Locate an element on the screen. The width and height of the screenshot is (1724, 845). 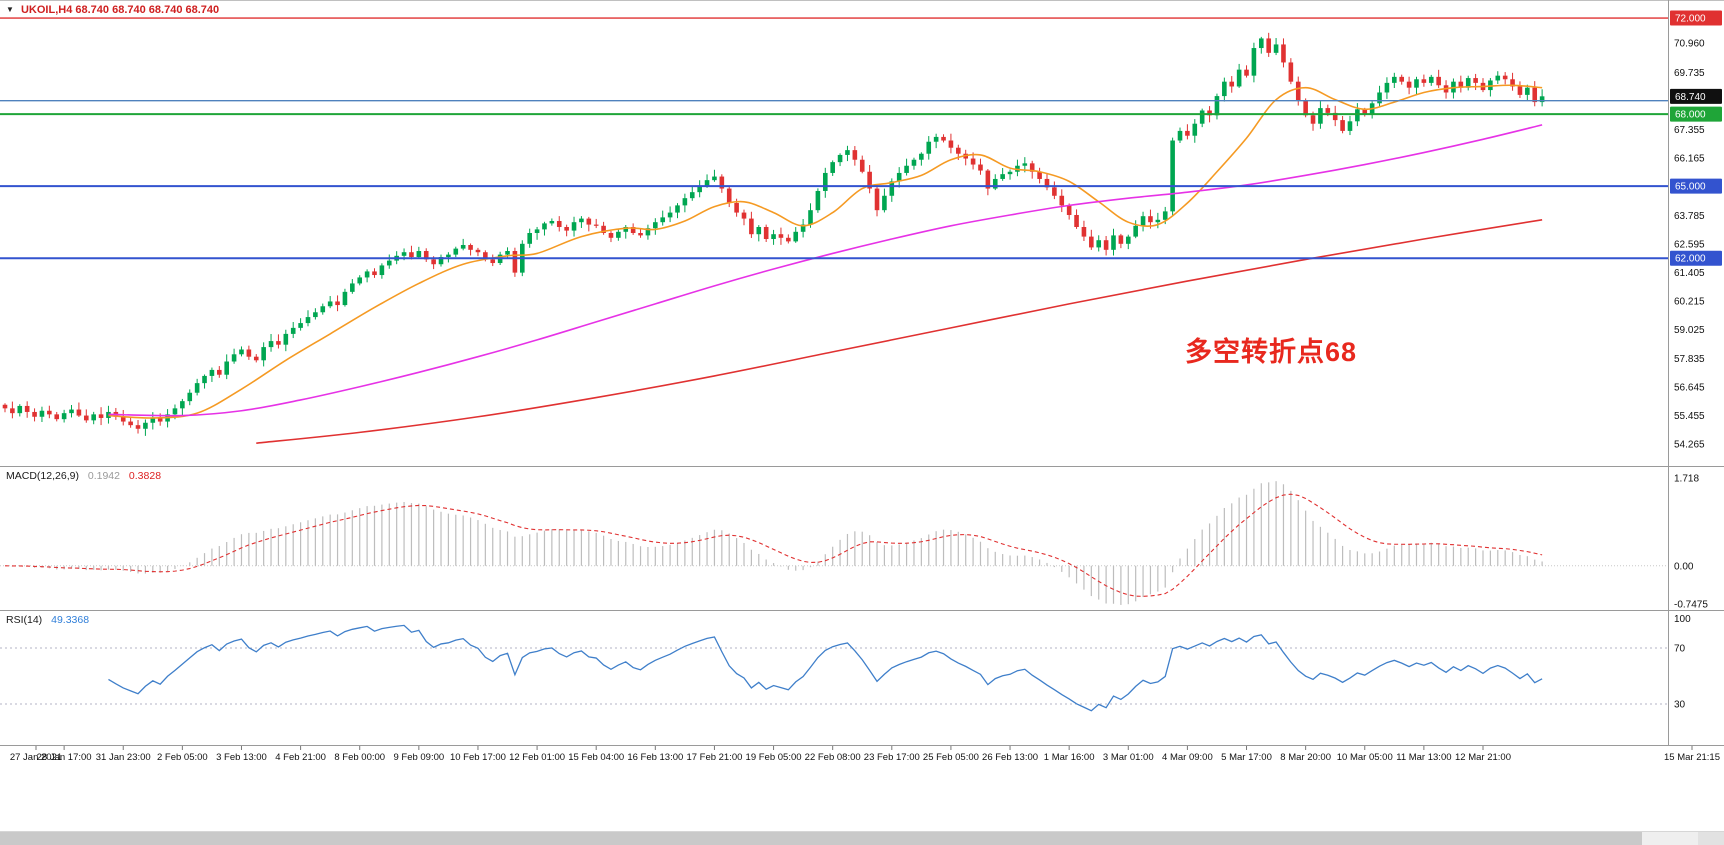
horizontal-scrollbar is located at coordinates (862, 838).